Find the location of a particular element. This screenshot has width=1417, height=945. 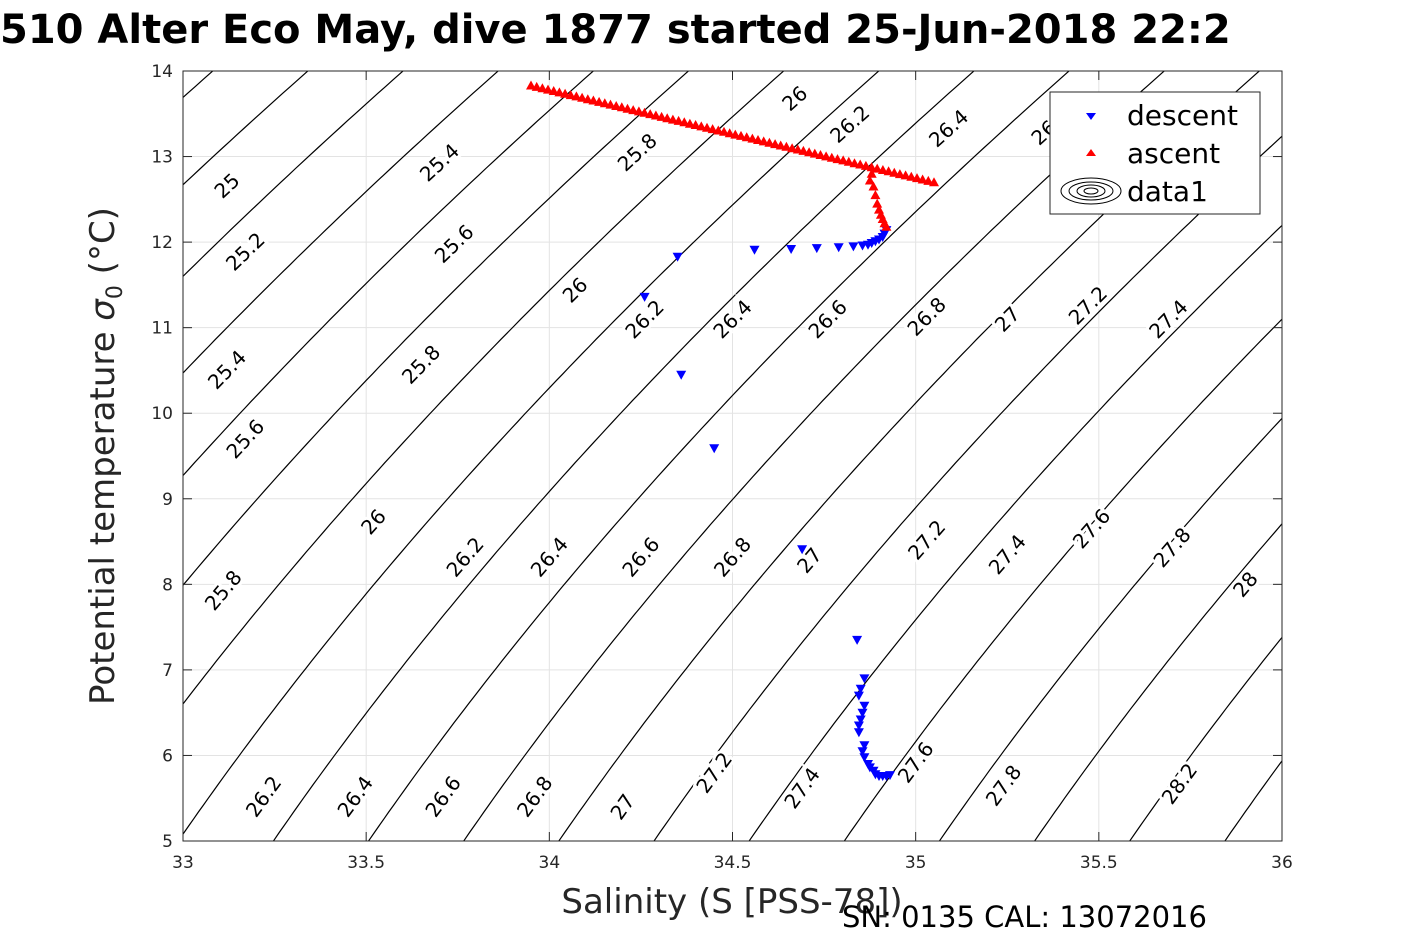

y-axis-label: Potential temperature σ0 (°C) is located at coordinates (105, 456).